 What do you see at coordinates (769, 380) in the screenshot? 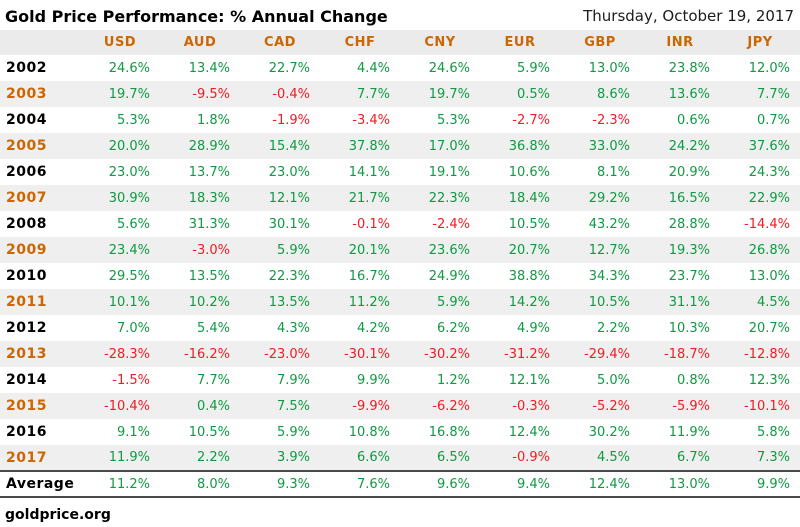
I see `value-cell: 12.3%` at bounding box center [769, 380].